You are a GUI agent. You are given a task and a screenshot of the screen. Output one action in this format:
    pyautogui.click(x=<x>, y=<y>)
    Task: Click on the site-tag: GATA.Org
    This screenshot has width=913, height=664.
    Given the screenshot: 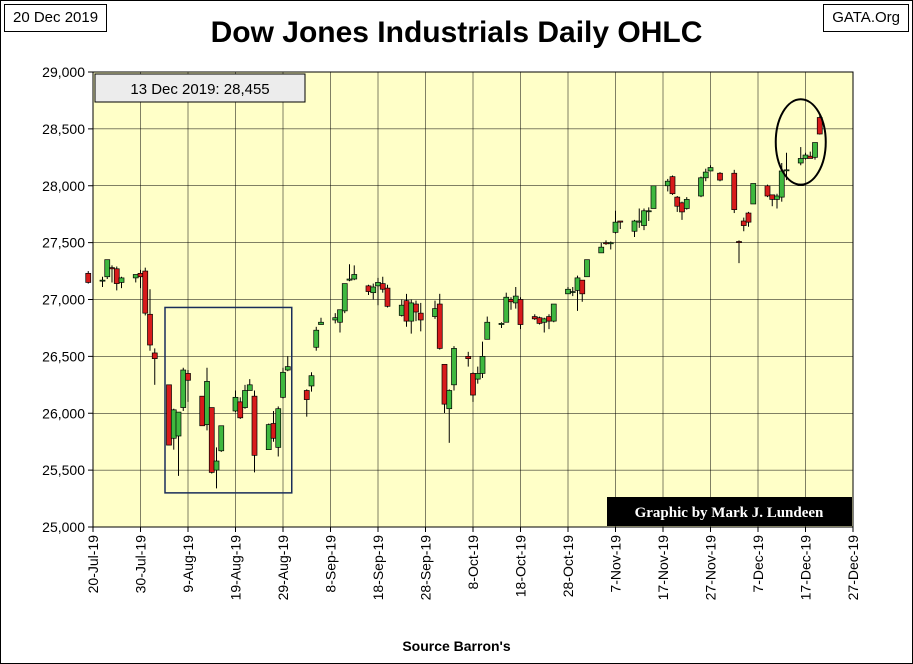 What is the action you would take?
    pyautogui.click(x=866, y=18)
    